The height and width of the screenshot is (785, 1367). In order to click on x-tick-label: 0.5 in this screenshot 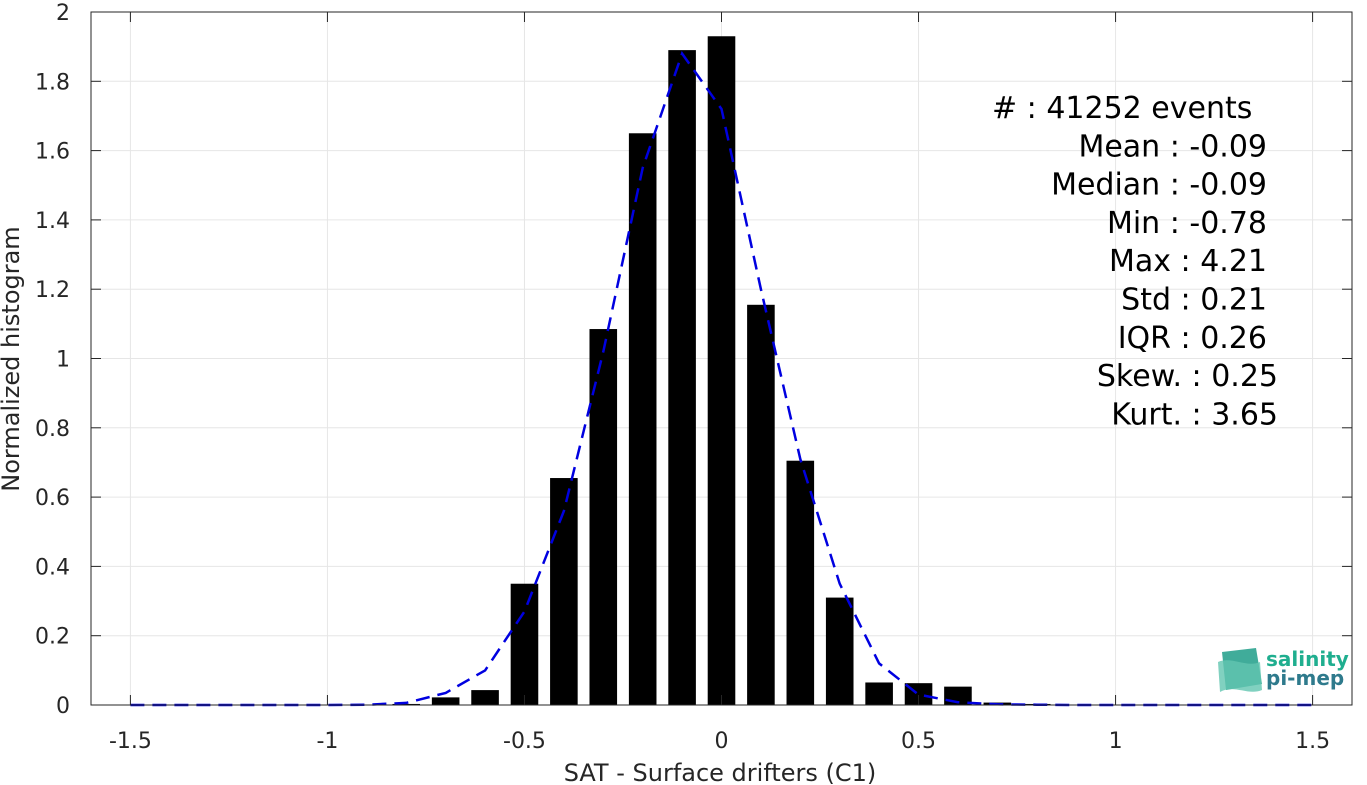, I will do `click(918, 741)`.